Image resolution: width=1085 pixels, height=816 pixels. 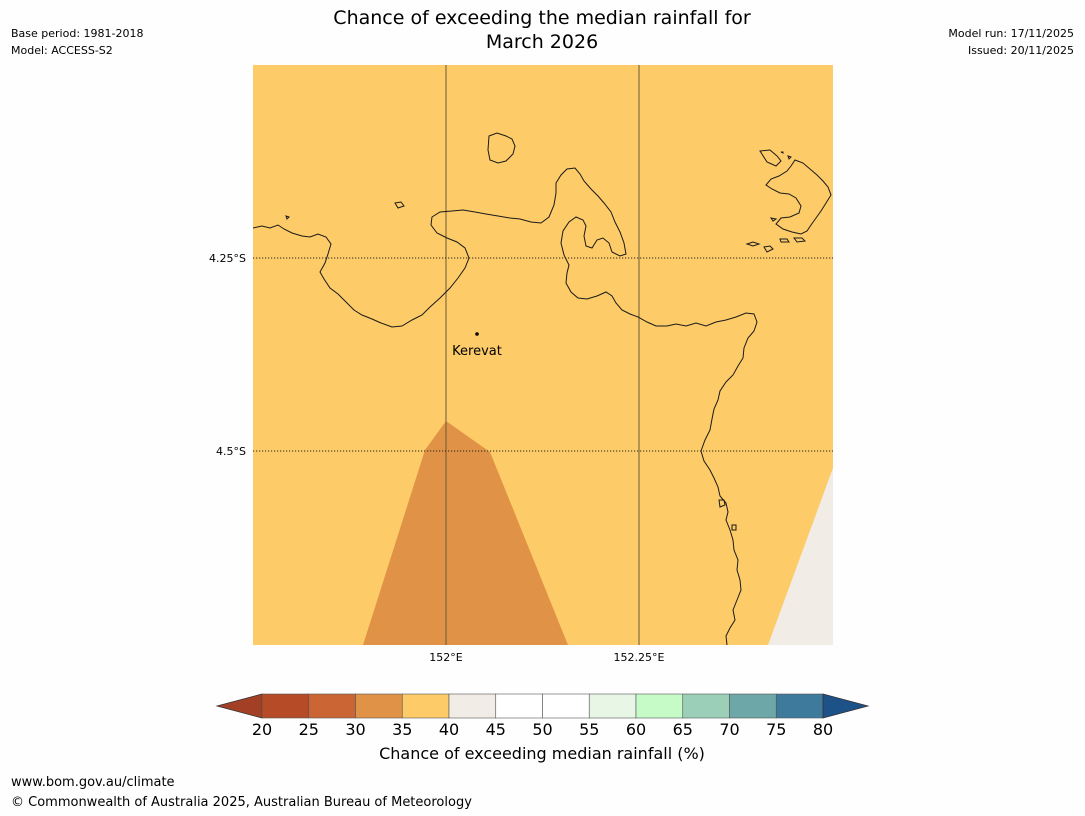 I want to click on metadata-right: Model run: 17/11/2025 Issued: 20/11/2025, so click(x=1011, y=42).